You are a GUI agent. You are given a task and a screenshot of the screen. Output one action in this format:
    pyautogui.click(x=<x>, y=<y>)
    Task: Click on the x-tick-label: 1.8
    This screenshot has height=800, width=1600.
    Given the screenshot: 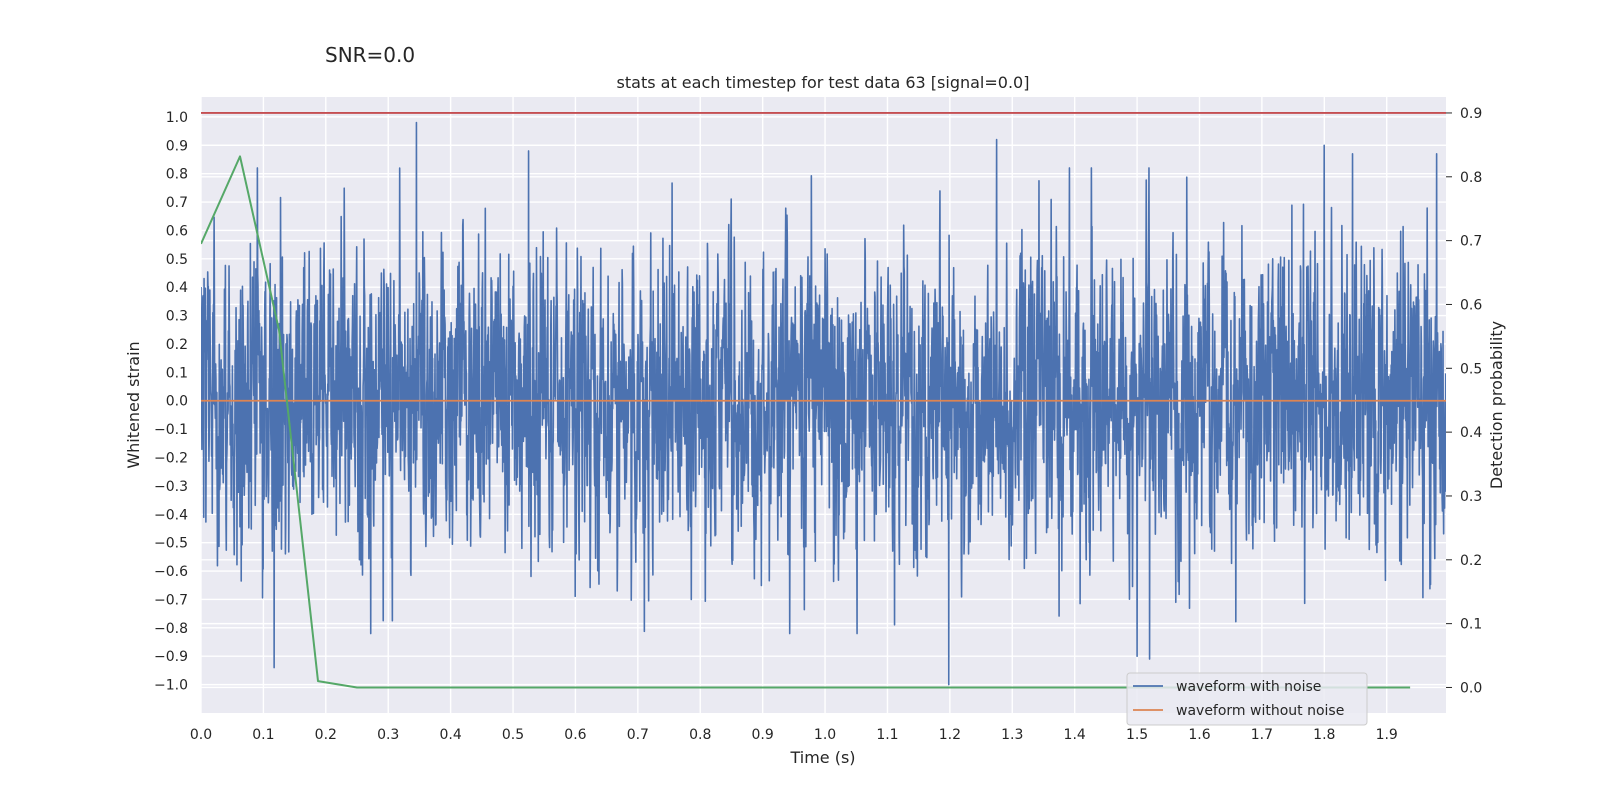 What is the action you would take?
    pyautogui.click(x=1324, y=735)
    